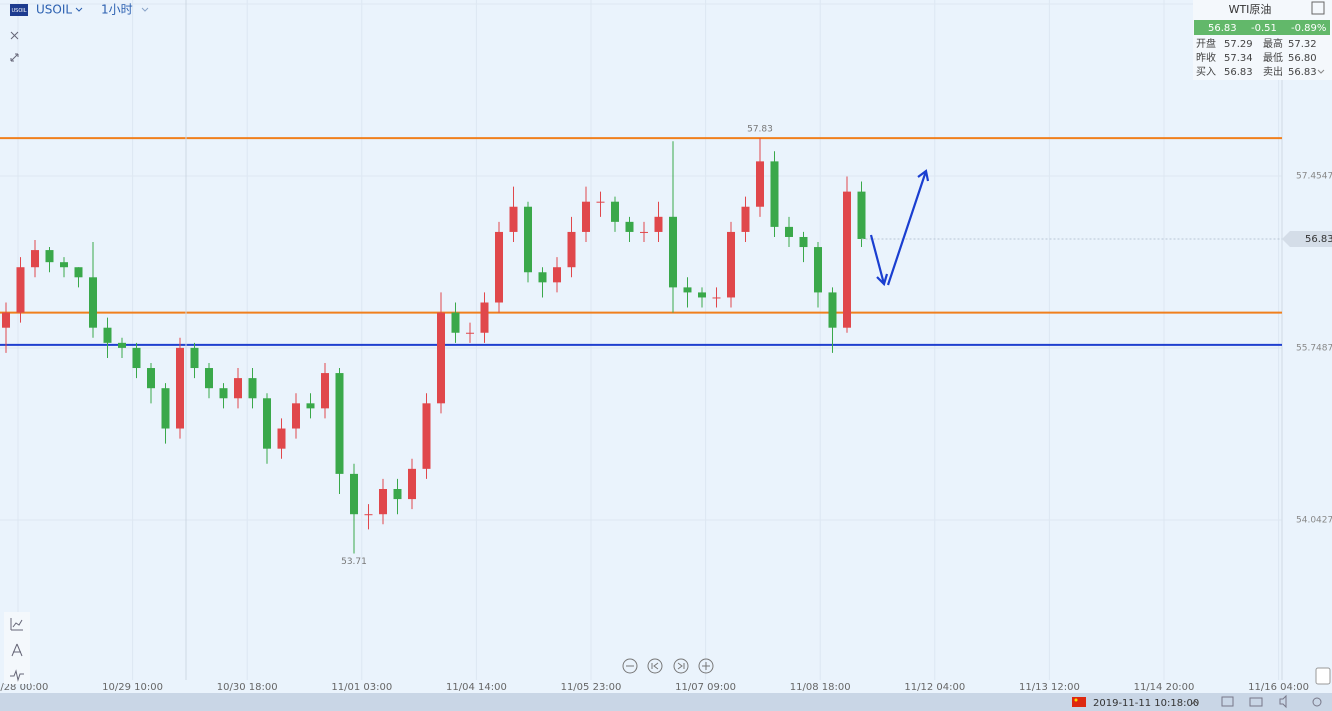  Describe the element at coordinates (1317, 702) in the screenshot. I see `settings-icon` at that location.